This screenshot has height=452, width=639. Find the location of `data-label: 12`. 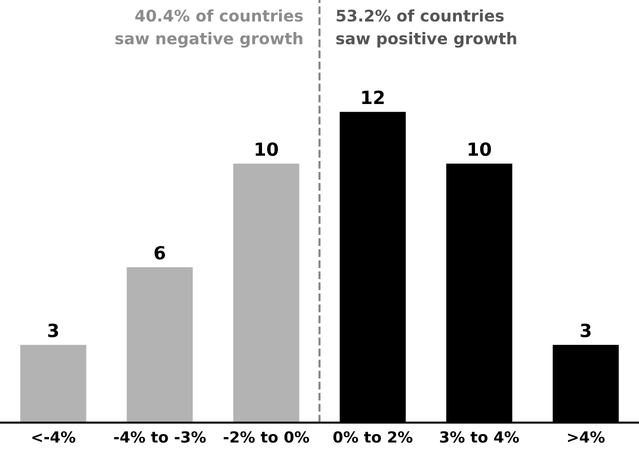

data-label: 12 is located at coordinates (373, 97).